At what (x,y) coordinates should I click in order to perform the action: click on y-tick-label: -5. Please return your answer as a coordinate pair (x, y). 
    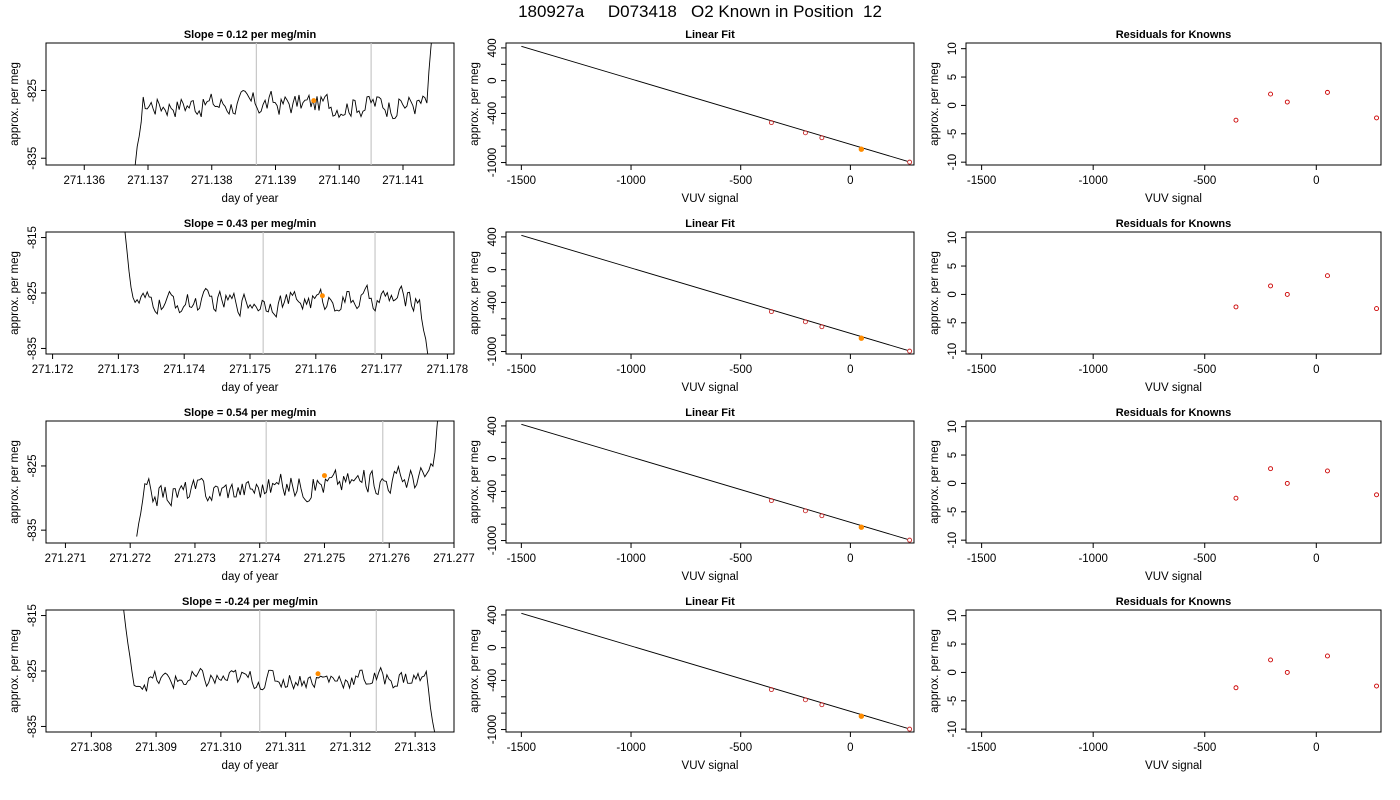
    Looking at the image, I should click on (953, 134).